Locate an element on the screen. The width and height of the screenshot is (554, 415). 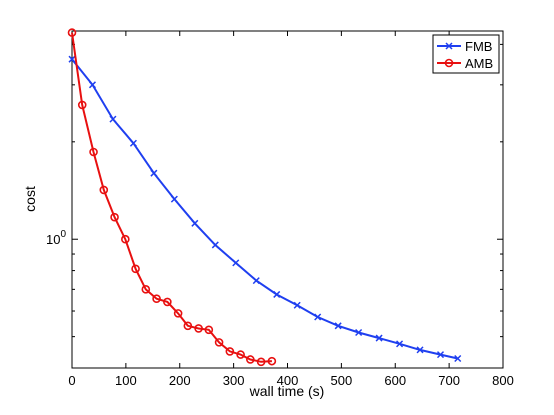
x-tick-label: 0 is located at coordinates (71, 380).